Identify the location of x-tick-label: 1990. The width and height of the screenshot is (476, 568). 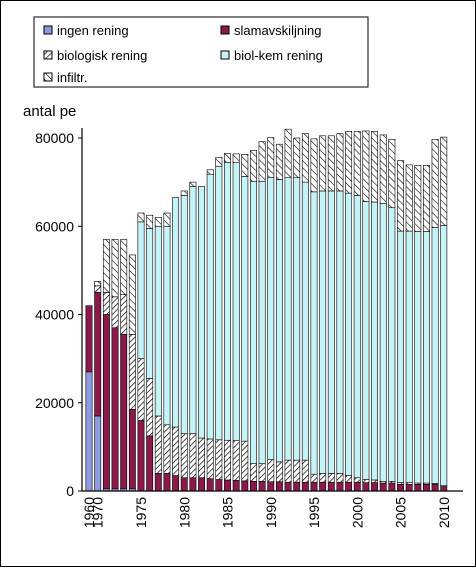
(271, 512).